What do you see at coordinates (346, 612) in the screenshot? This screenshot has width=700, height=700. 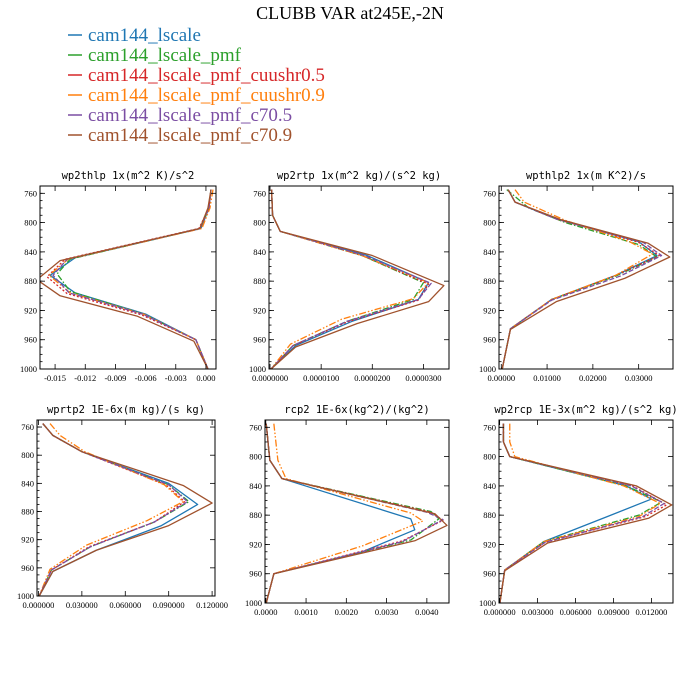 I see `x-tick-label: 0.0020` at bounding box center [346, 612].